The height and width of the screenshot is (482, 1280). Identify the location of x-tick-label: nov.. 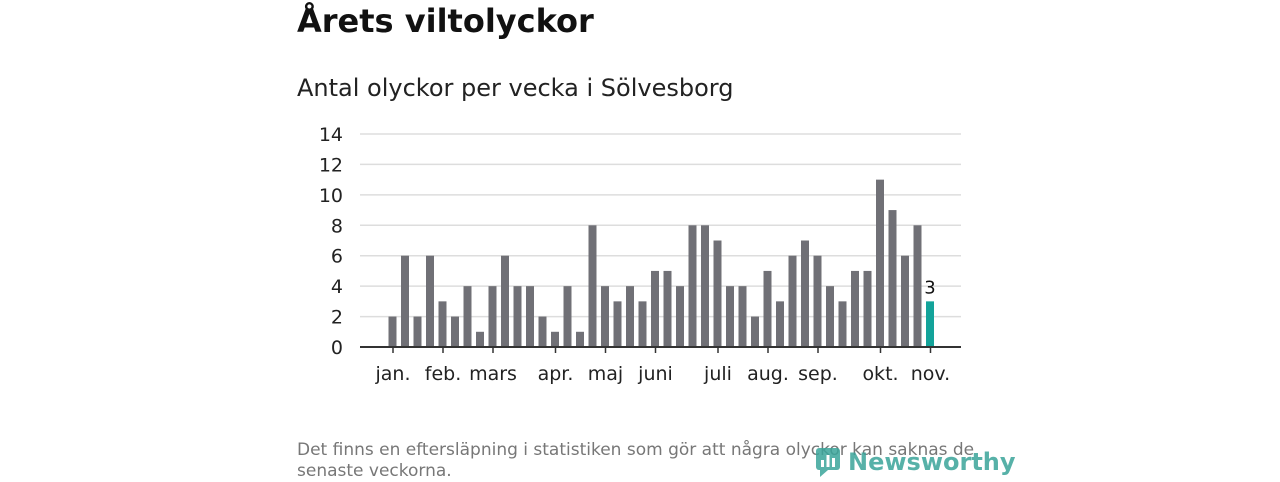
(930, 374).